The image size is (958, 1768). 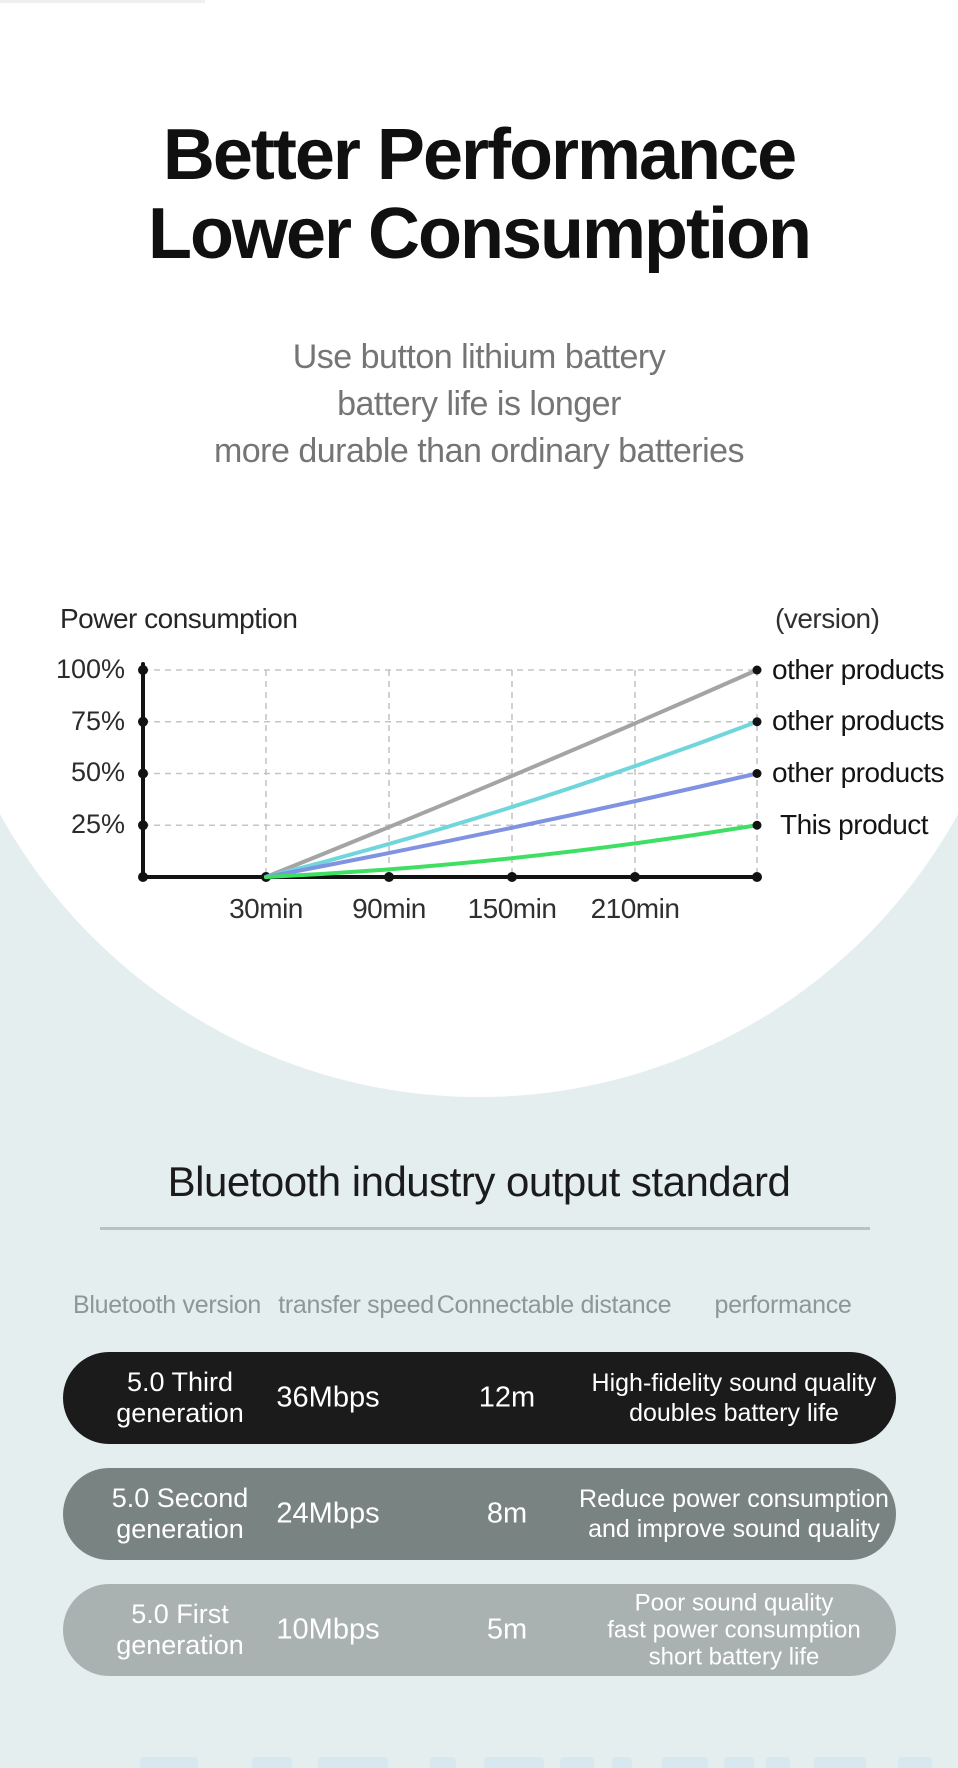 I want to click on section-heading: Bluetooth industry output standard, so click(x=479, y=1181).